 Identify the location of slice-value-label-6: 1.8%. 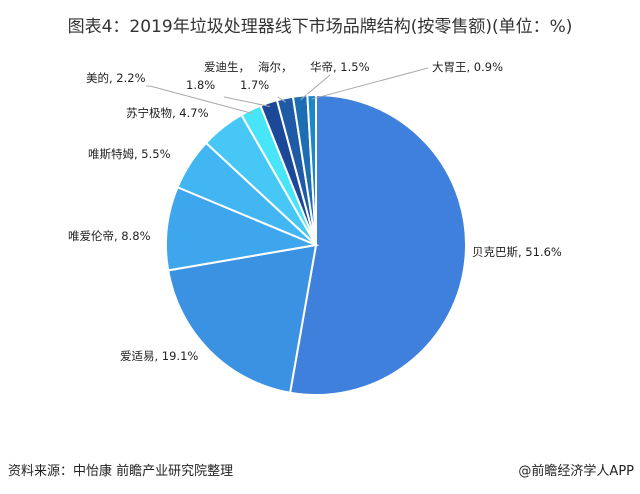
(200, 85).